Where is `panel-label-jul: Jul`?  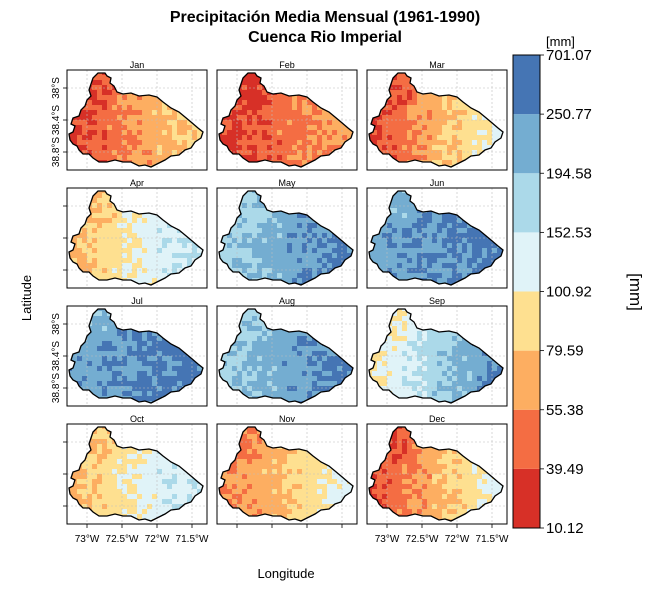
panel-label-jul: Jul is located at coordinates (137, 301).